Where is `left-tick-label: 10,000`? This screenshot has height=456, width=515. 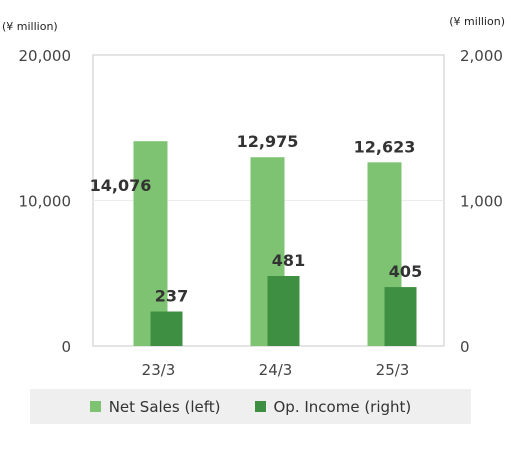
left-tick-label: 10,000 is located at coordinates (45, 202).